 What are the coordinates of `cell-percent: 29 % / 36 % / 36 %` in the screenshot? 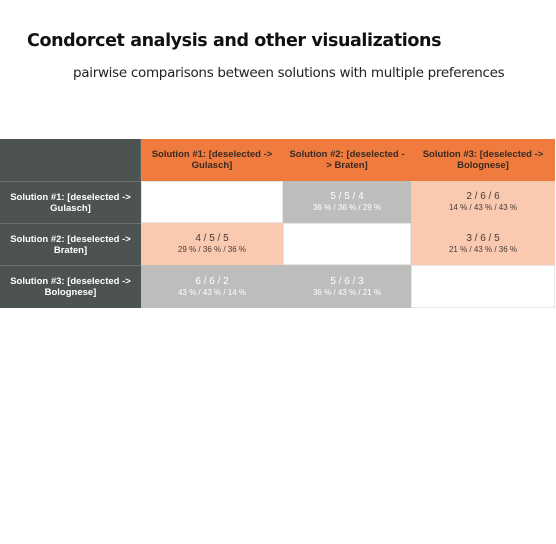 It's located at (212, 249).